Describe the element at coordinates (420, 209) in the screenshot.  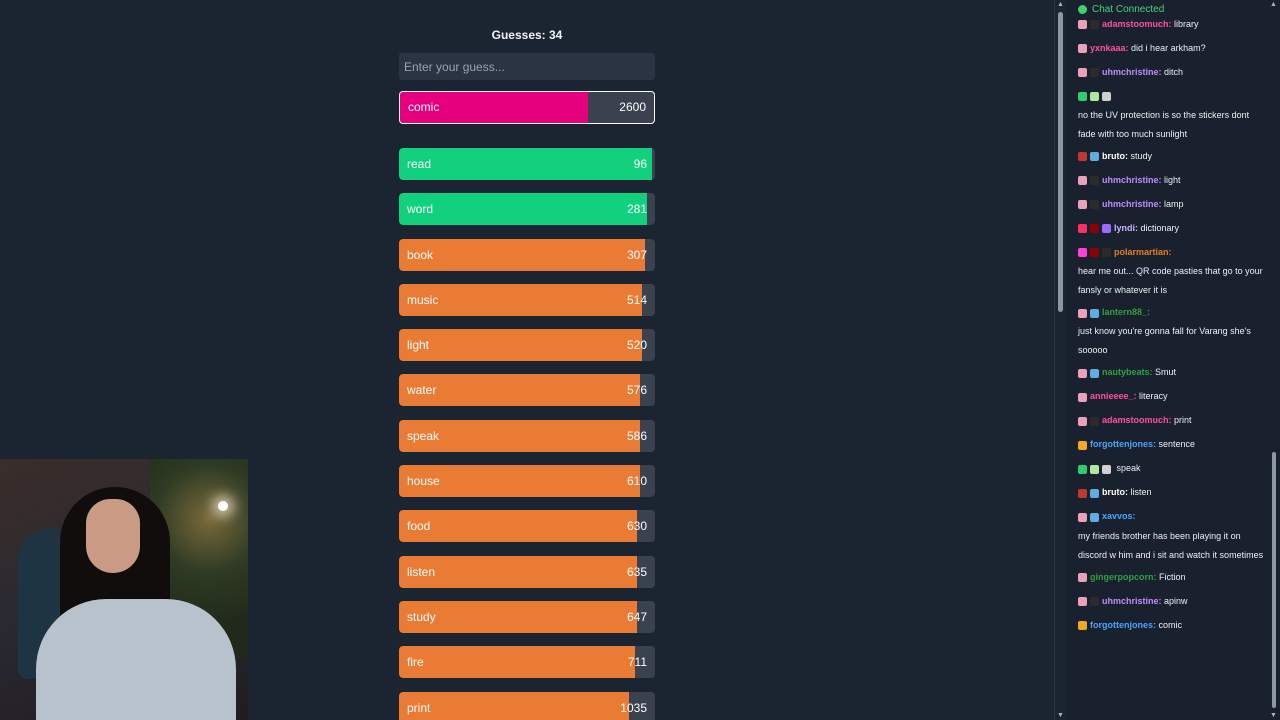
I see `guess-word: word` at that location.